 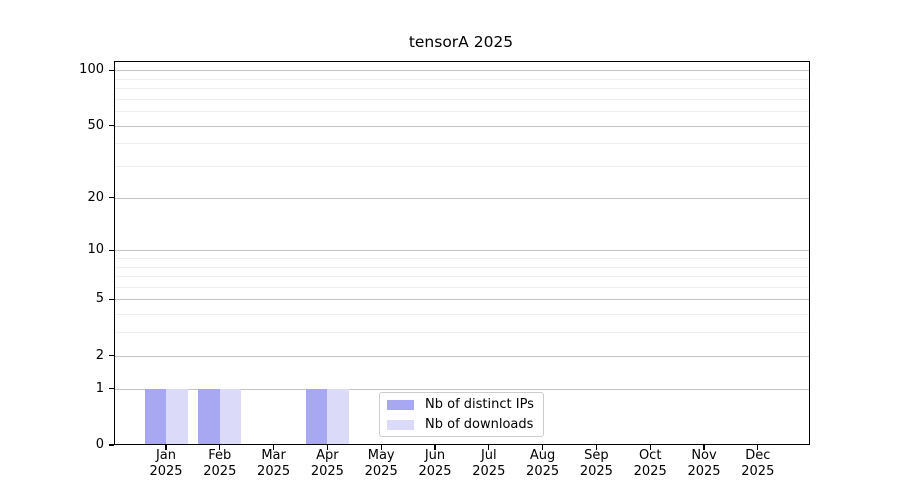 What do you see at coordinates (543, 463) in the screenshot?
I see `x-tick-label: Aug 2025` at bounding box center [543, 463].